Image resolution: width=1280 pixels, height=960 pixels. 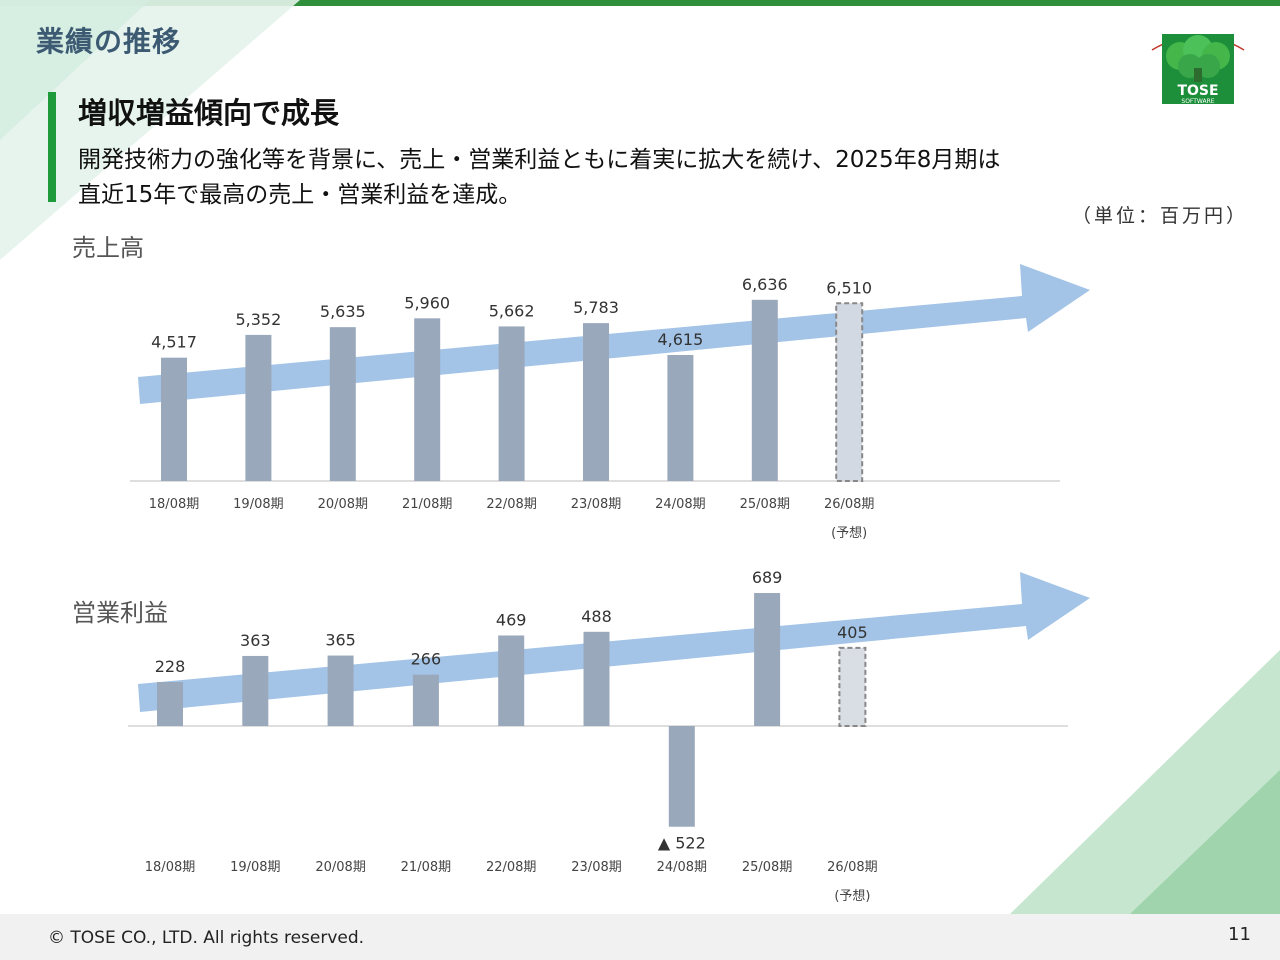 I want to click on copyright: © TOSE CO., LTD. All rights reserved., so click(x=206, y=938).